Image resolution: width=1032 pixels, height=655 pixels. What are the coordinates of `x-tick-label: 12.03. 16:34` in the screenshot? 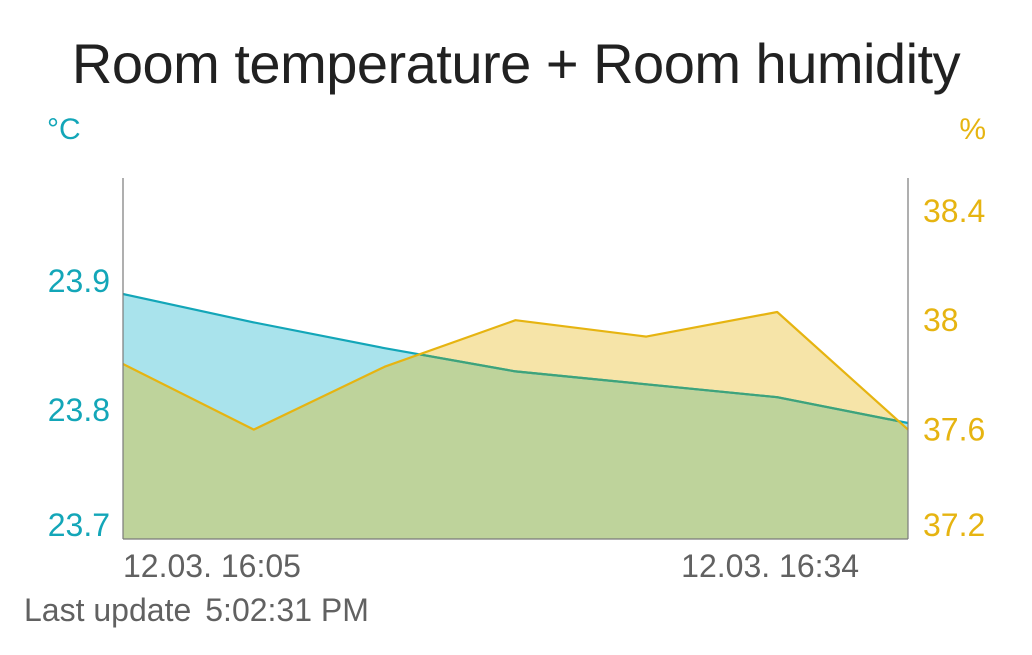 It's located at (770, 566).